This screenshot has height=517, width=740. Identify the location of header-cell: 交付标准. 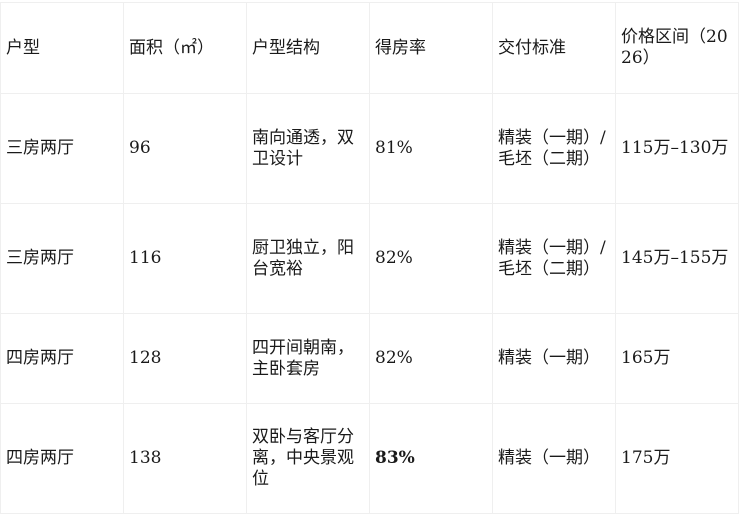
(554, 48).